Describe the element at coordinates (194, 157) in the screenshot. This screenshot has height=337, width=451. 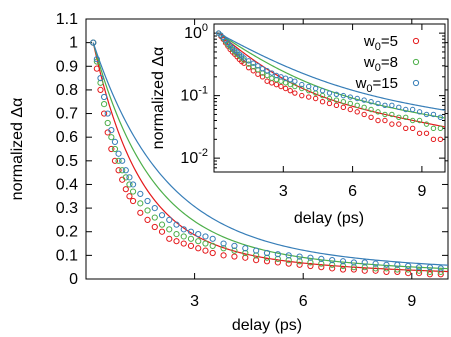
I see `inset-y-tick-label: 10⁻²` at that location.